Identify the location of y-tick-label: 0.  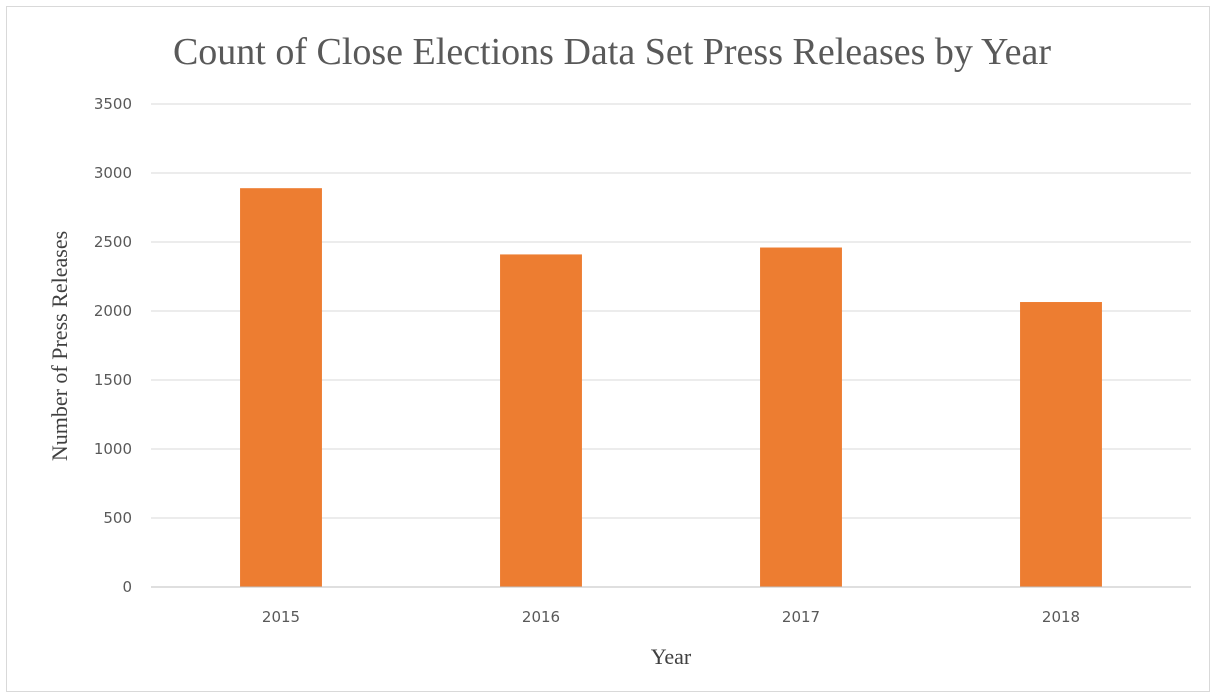
(127, 587).